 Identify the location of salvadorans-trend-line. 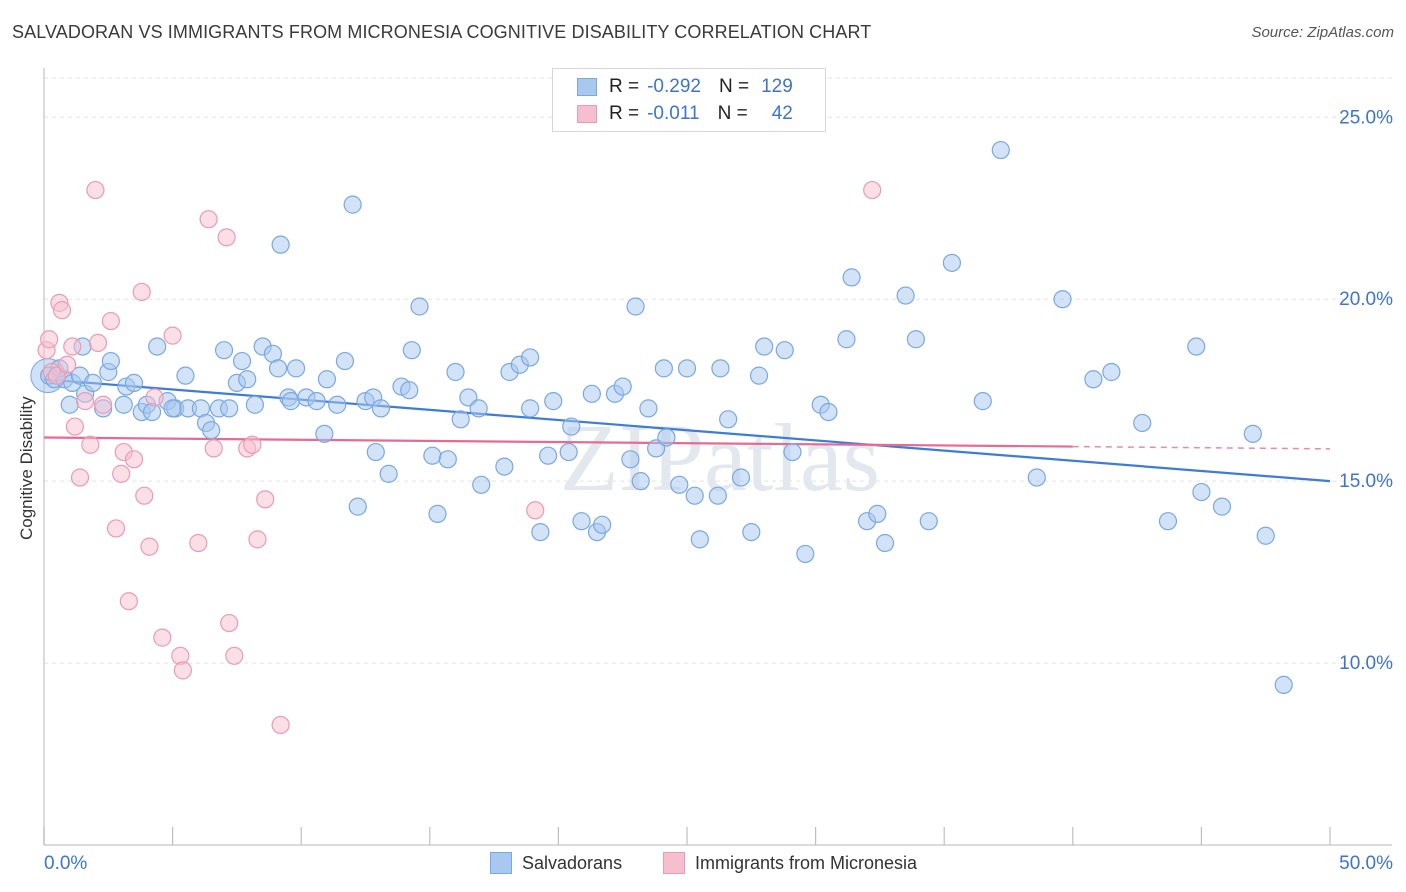
(687, 430).